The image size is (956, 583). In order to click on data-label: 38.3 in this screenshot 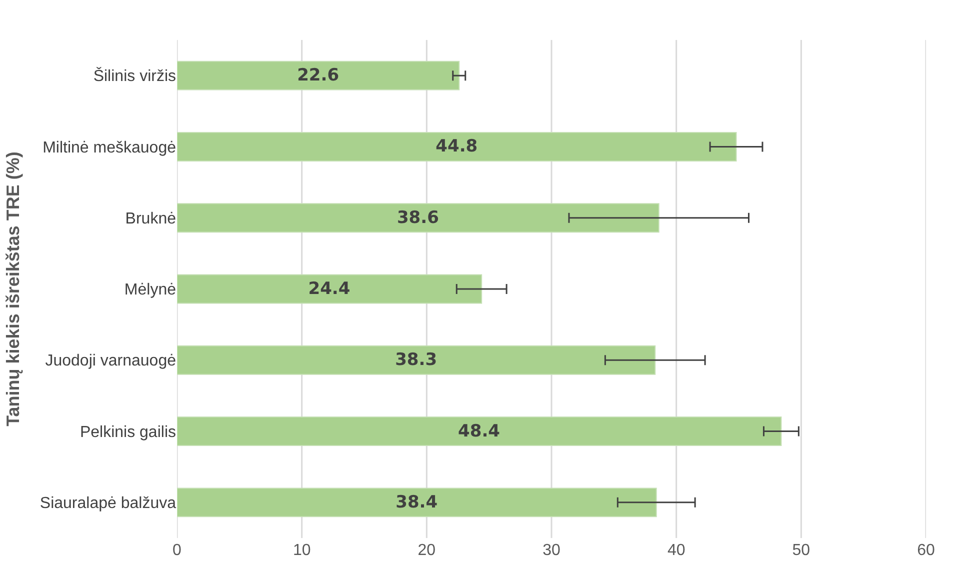, I will do `click(416, 360)`.